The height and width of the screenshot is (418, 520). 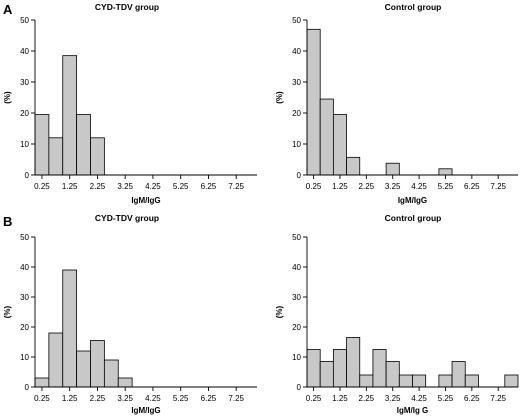 What do you see at coordinates (27, 387) in the screenshot?
I see `chart-3-y-tick-label: 0` at bounding box center [27, 387].